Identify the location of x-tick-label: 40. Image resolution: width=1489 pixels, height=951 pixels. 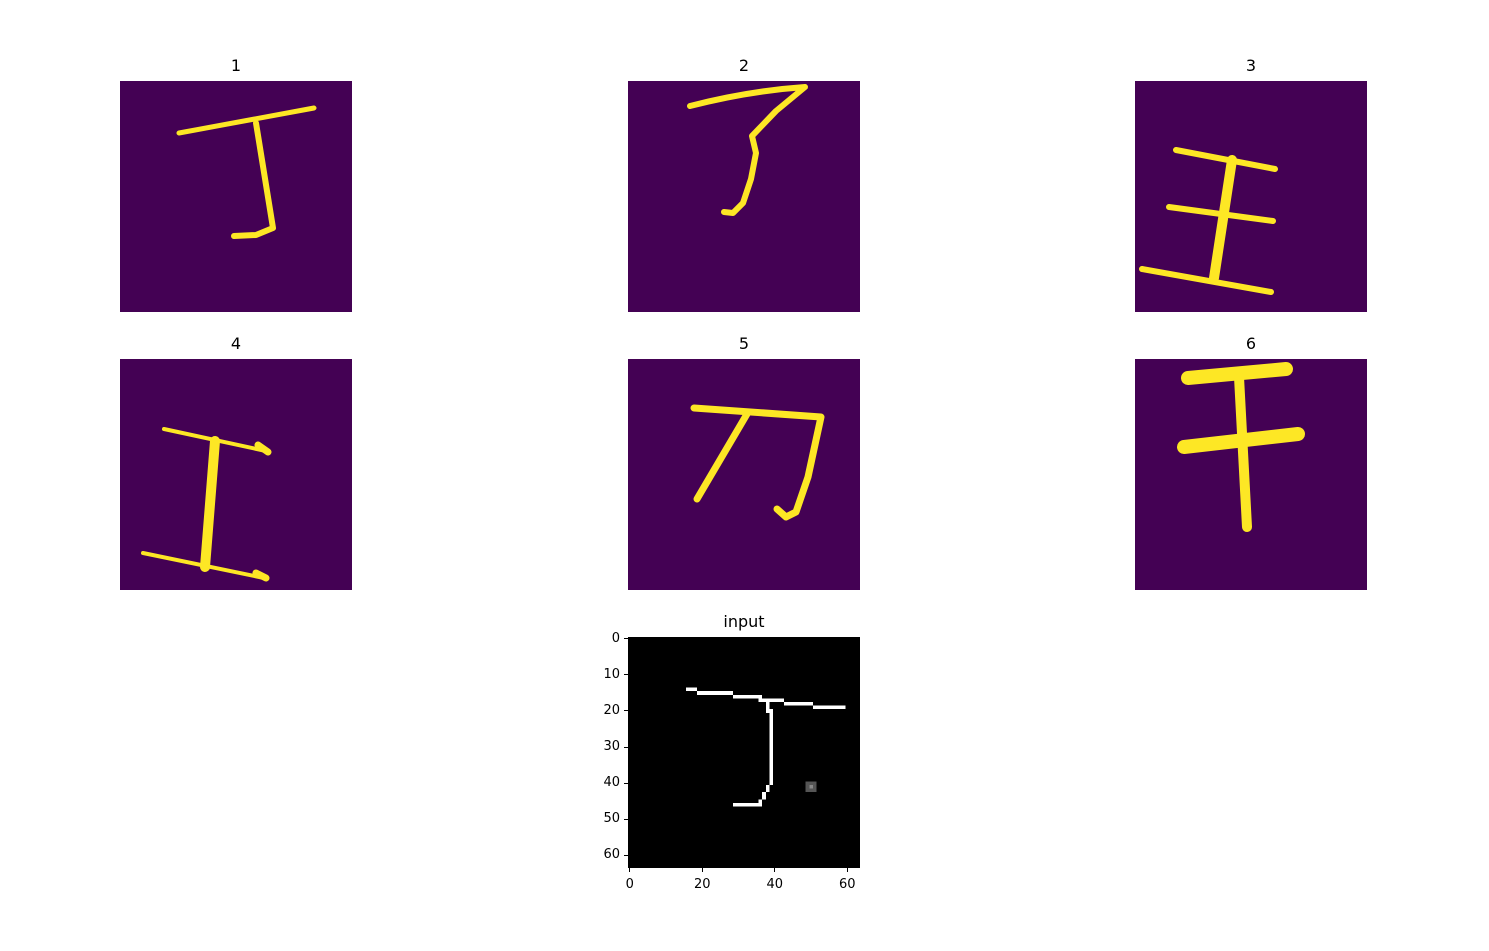
(775, 884).